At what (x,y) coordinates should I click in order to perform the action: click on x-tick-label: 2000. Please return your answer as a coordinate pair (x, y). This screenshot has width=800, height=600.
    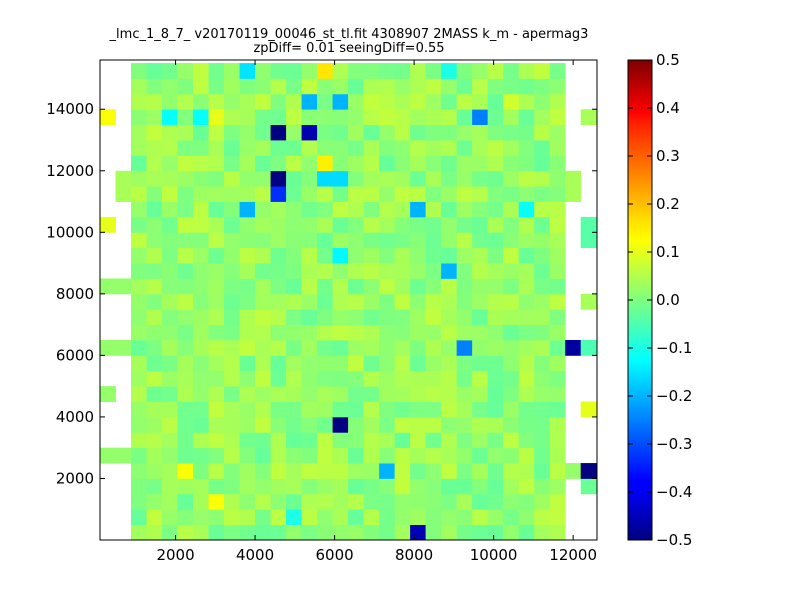
    Looking at the image, I should click on (175, 555).